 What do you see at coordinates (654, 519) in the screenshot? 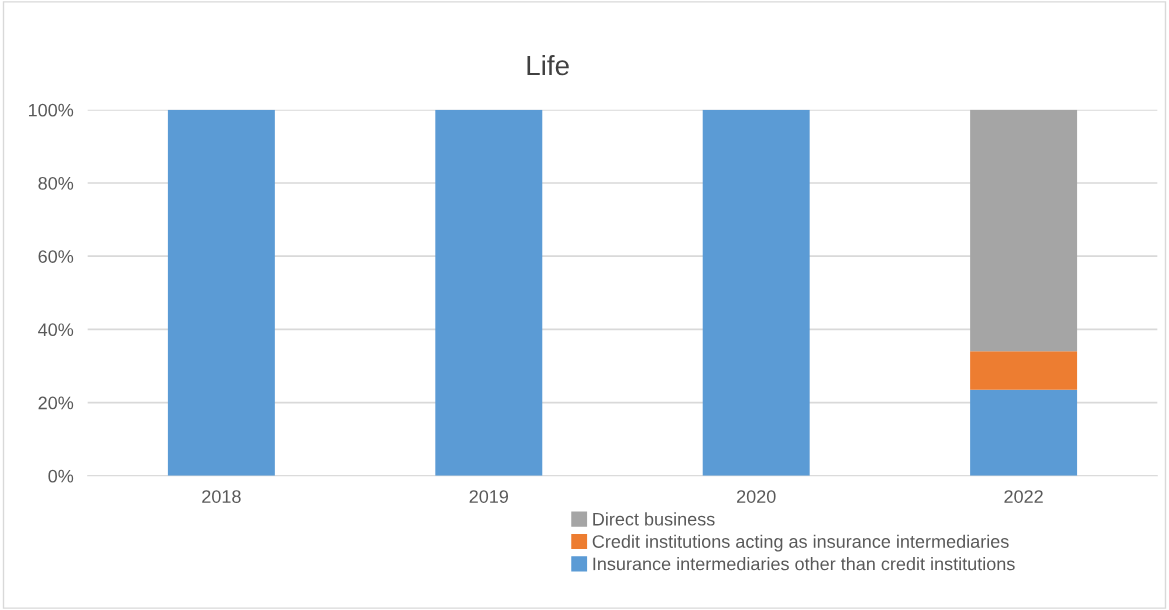
I see `legend-label: Direct business` at bounding box center [654, 519].